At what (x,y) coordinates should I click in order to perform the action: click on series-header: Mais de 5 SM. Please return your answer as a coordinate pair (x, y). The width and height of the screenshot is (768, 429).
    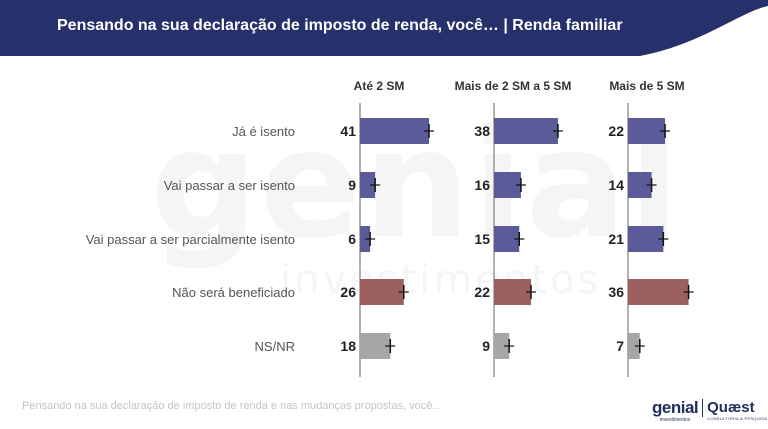
    Looking at the image, I should click on (646, 86).